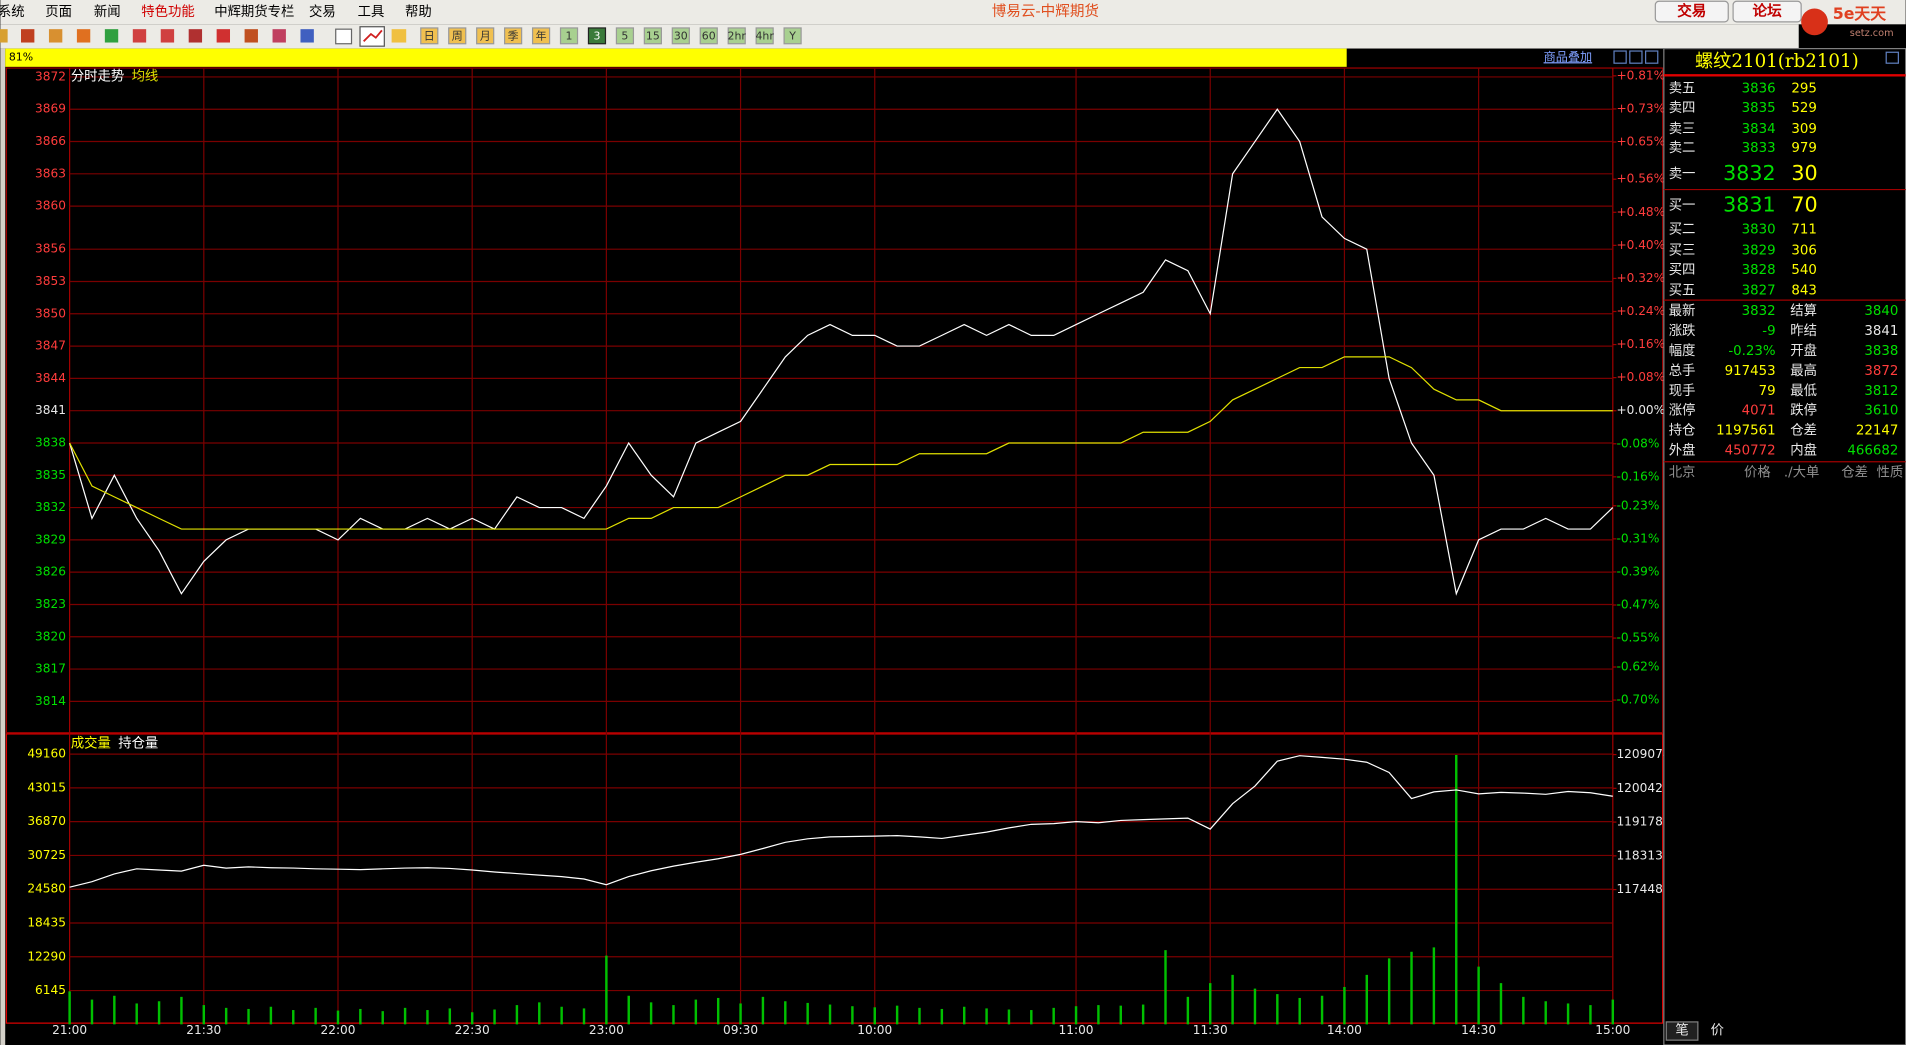 This screenshot has height=1045, width=1906. What do you see at coordinates (46, 855) in the screenshot?
I see `y-tick-label: 30725` at bounding box center [46, 855].